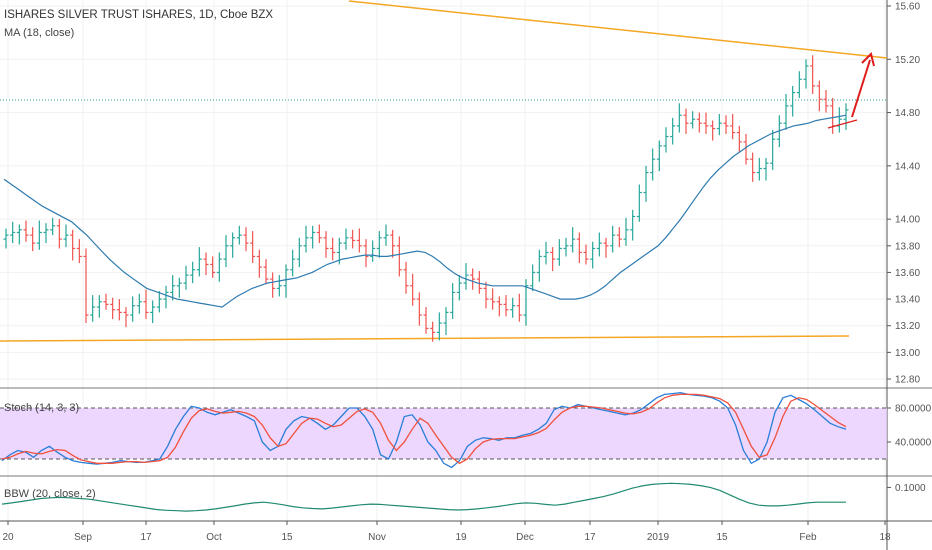 The width and height of the screenshot is (932, 550). Describe the element at coordinates (907, 220) in the screenshot. I see `price-tick-label: 14.00` at that location.